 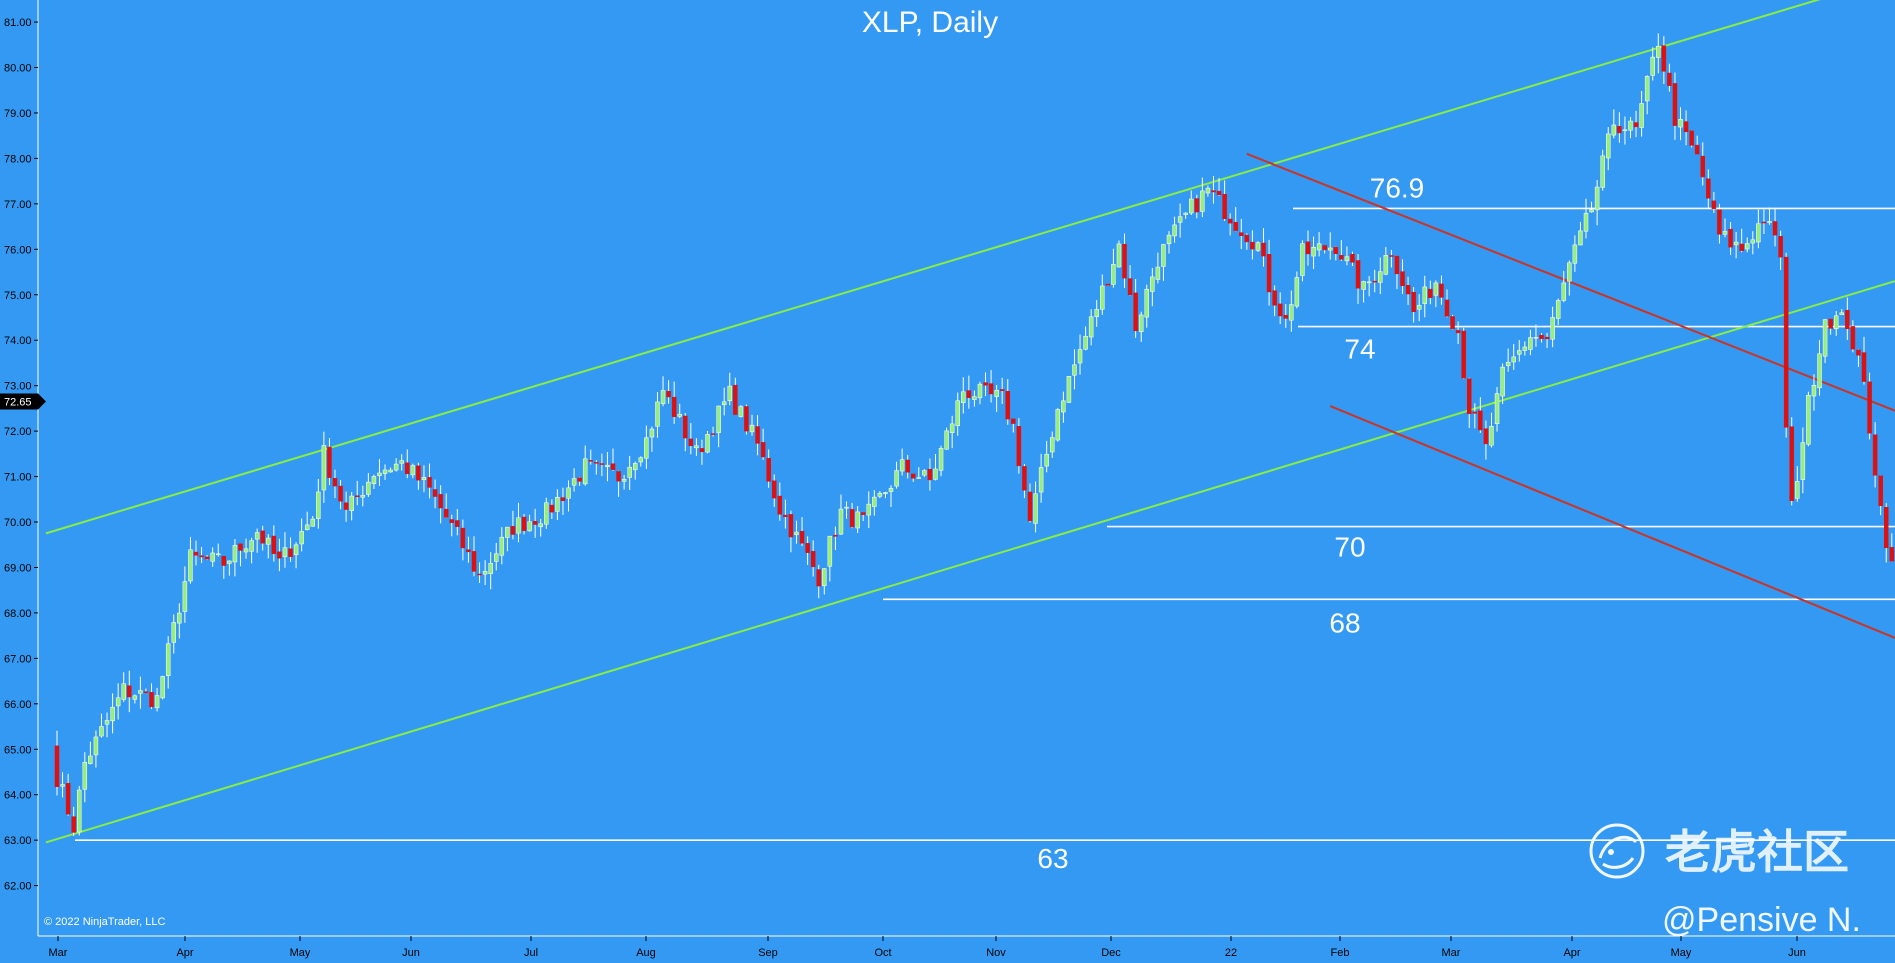 I want to click on x-tick-label: Dec, so click(x=1111, y=953).